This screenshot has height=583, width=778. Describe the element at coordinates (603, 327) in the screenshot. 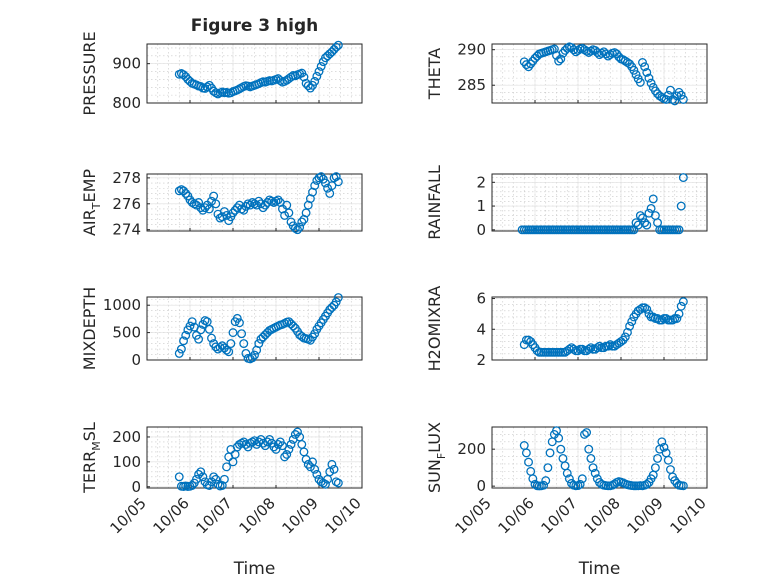

I see `series-h2omixra` at that location.